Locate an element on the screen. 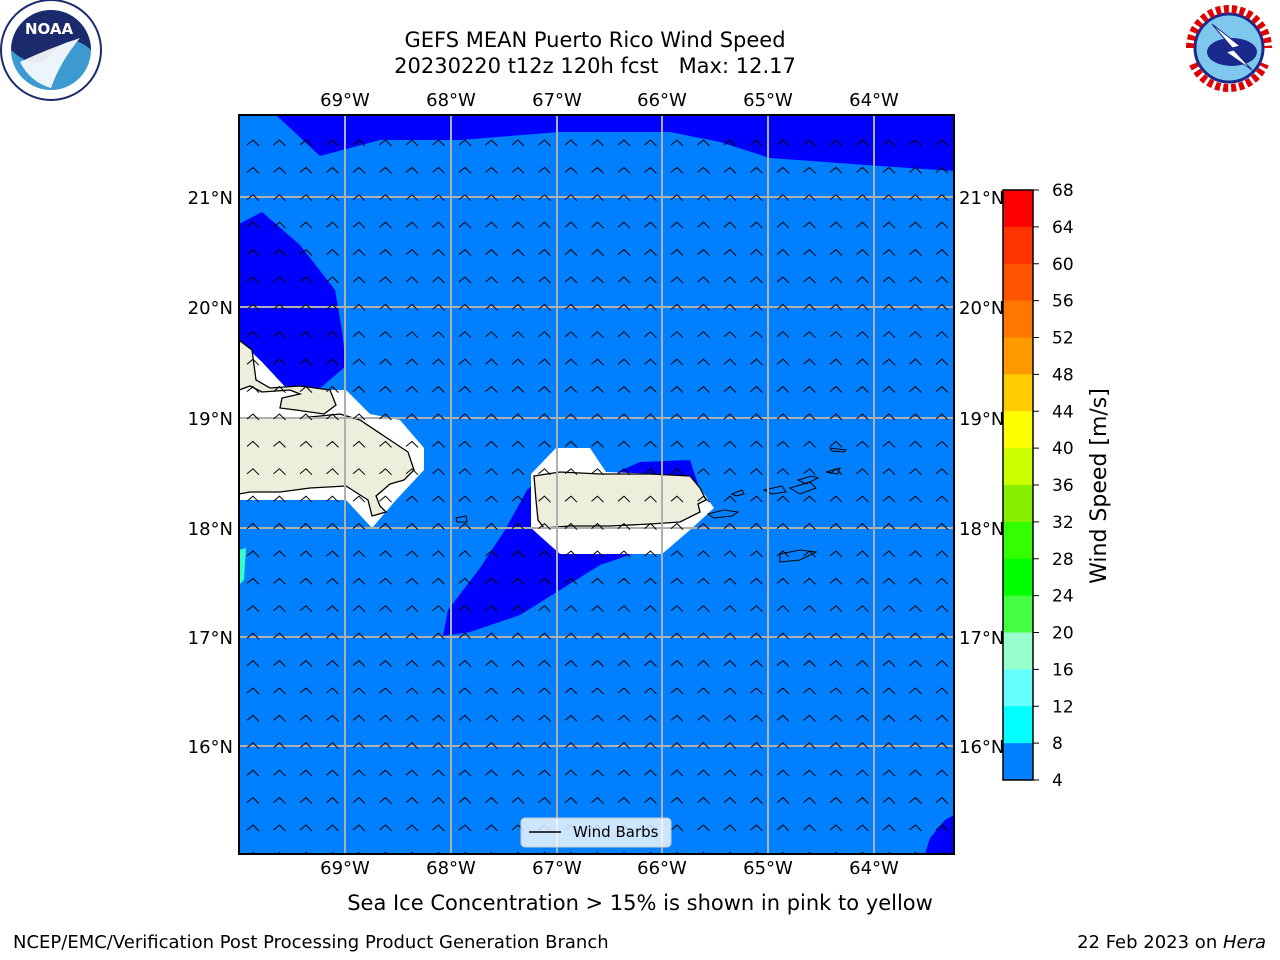  colorbar-tick-label: 64 is located at coordinates (1063, 228).